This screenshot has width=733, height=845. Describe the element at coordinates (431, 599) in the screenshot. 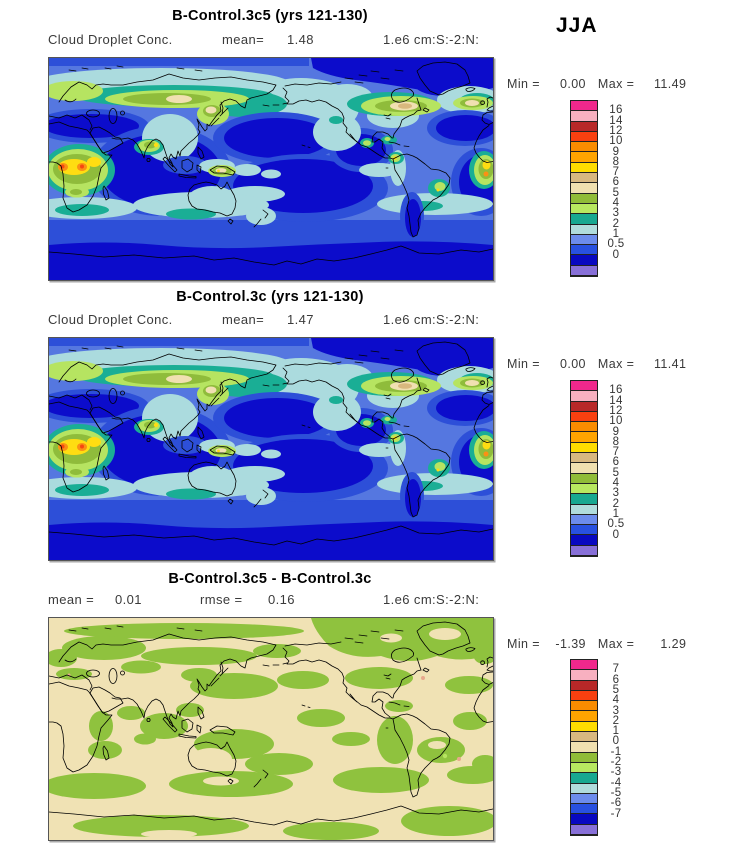

I see `panel3-units: 1.e6 cm:S:-2:N:` at that location.